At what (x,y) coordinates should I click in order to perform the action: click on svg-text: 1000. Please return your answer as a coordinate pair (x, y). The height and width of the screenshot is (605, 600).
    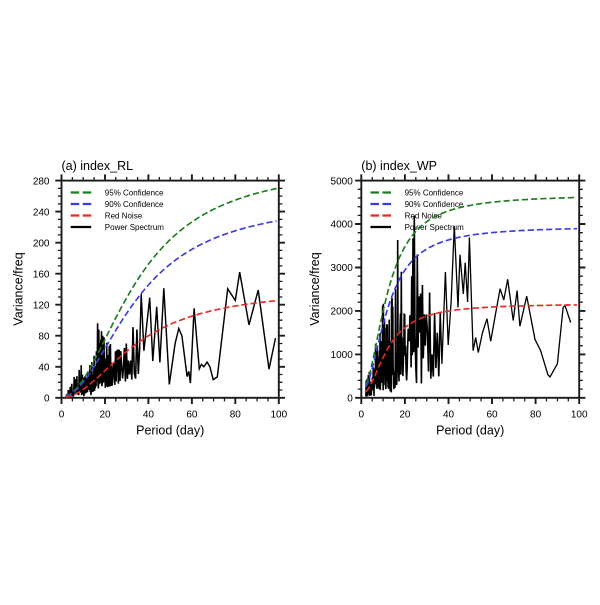
    Looking at the image, I should click on (342, 355).